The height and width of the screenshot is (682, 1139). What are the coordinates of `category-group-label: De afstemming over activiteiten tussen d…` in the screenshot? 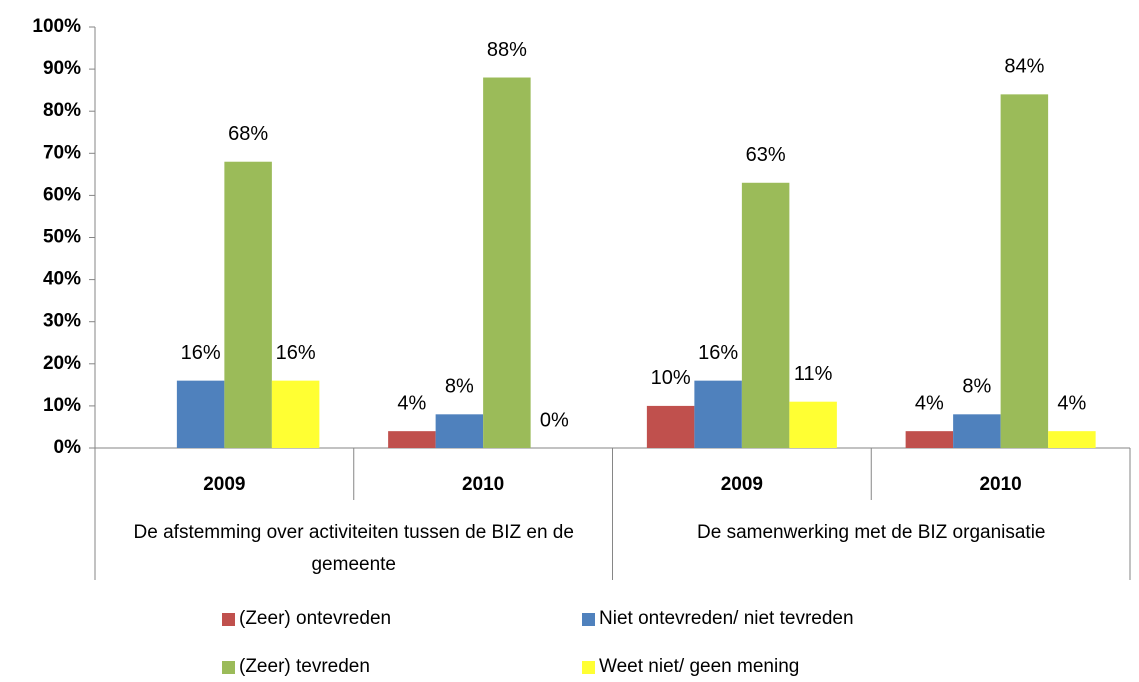 It's located at (353, 548).